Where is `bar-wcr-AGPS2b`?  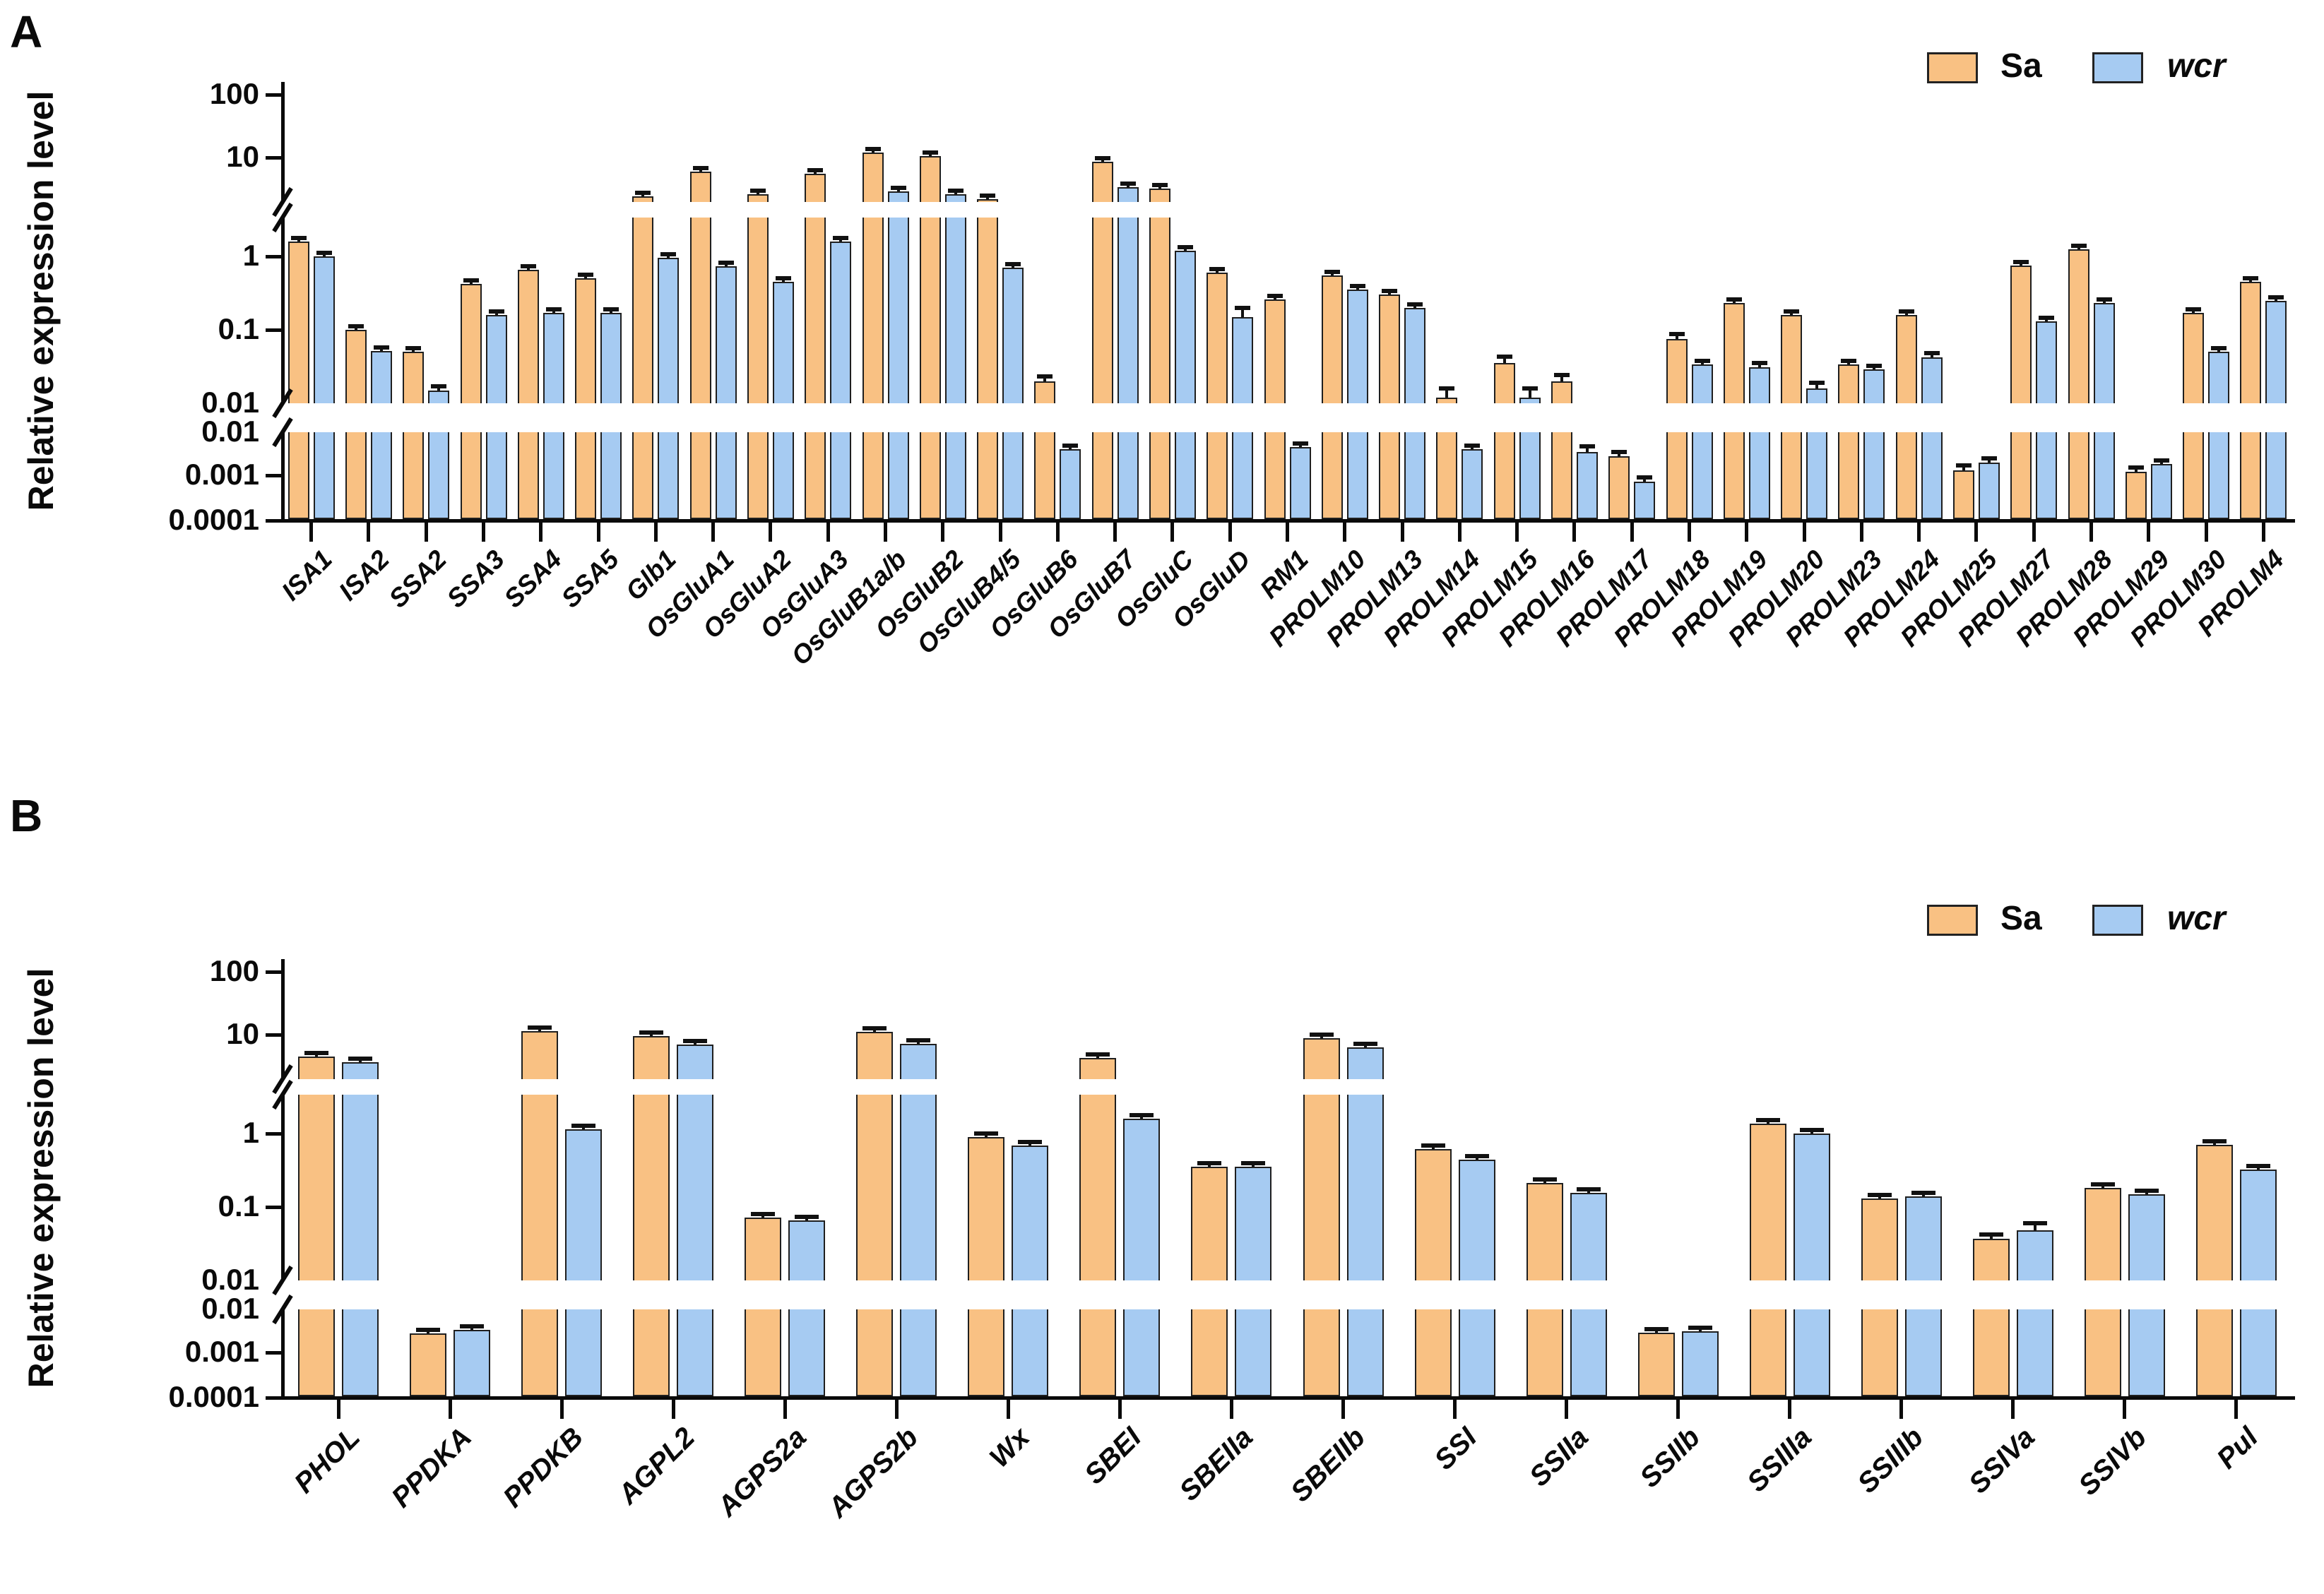 bar-wcr-AGPS2b is located at coordinates (918, 1219).